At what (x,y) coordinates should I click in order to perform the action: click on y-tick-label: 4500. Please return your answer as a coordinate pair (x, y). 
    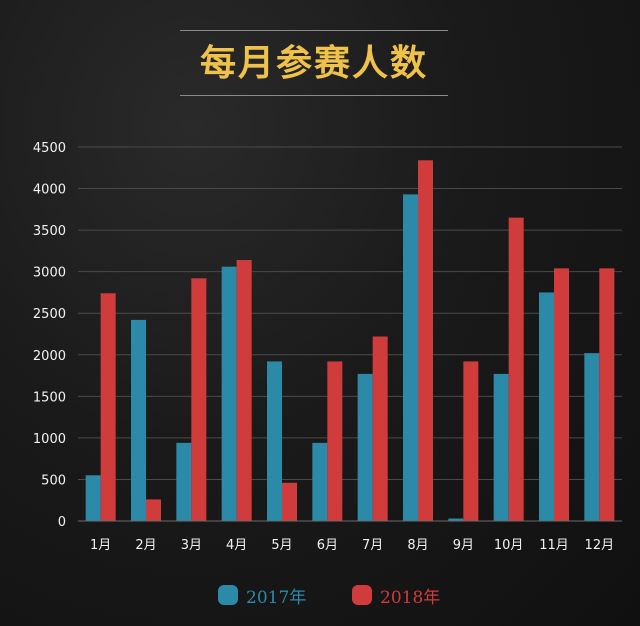
    Looking at the image, I should click on (49, 148).